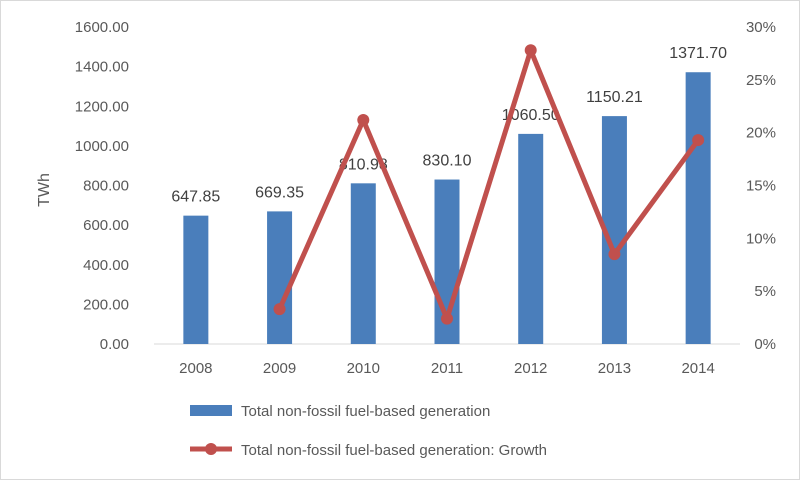 The image size is (800, 484). Describe the element at coordinates (363, 368) in the screenshot. I see `x-tick-label: 2010` at that location.